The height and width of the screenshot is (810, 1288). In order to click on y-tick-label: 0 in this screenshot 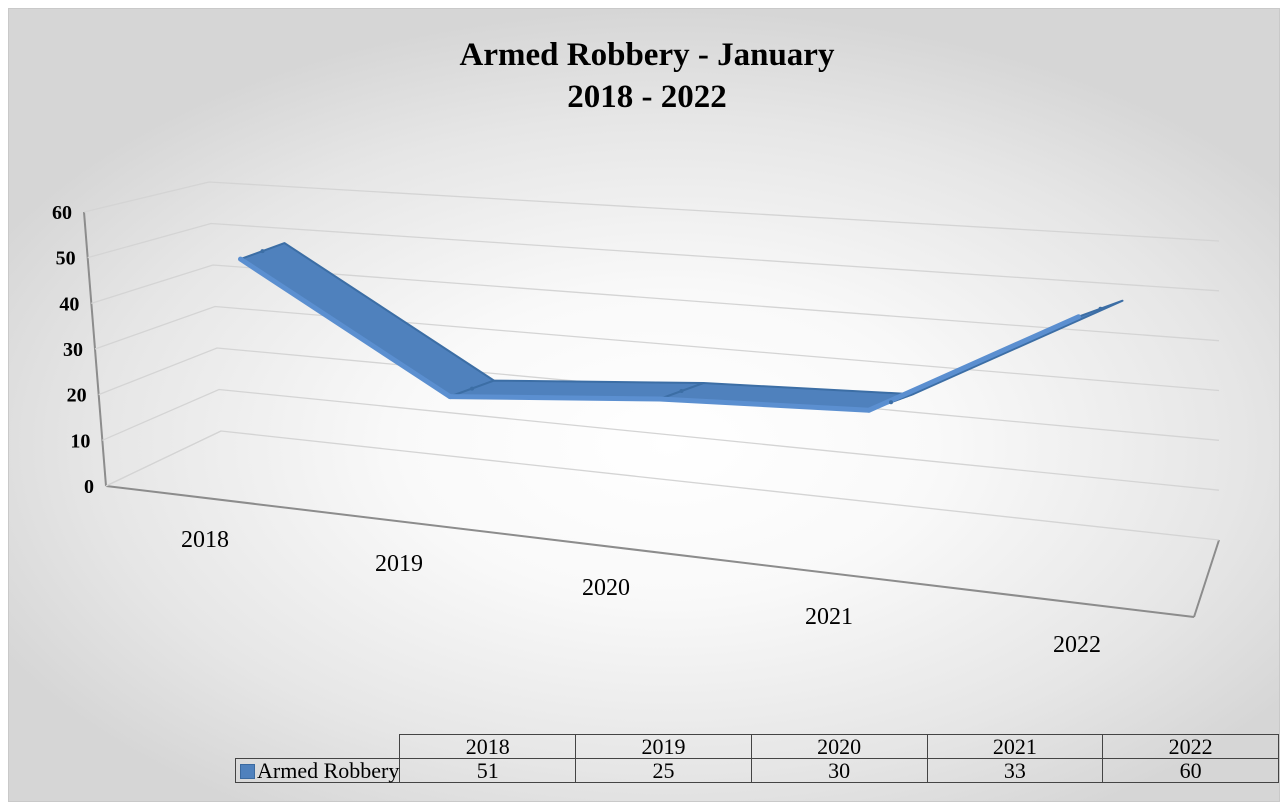, I will do `click(89, 487)`.